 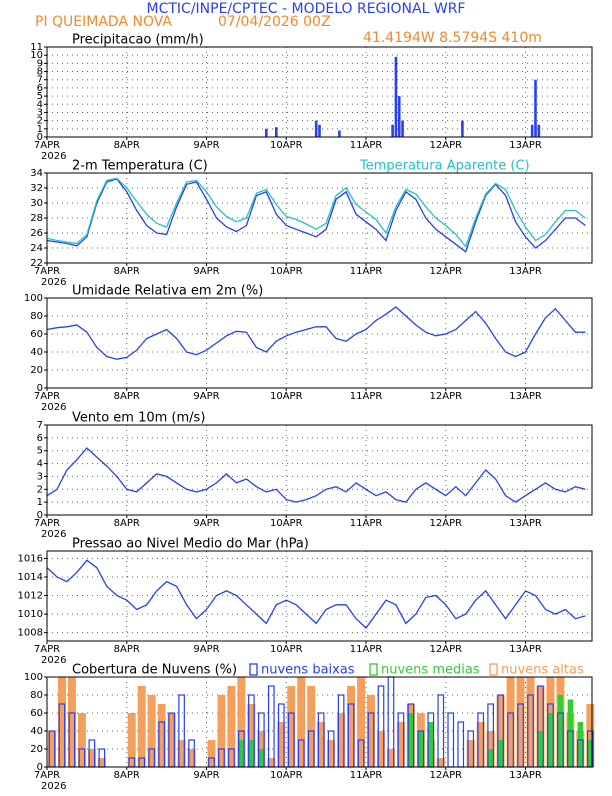 What do you see at coordinates (40, 72) in the screenshot?
I see `y-tick-label: 8` at bounding box center [40, 72].